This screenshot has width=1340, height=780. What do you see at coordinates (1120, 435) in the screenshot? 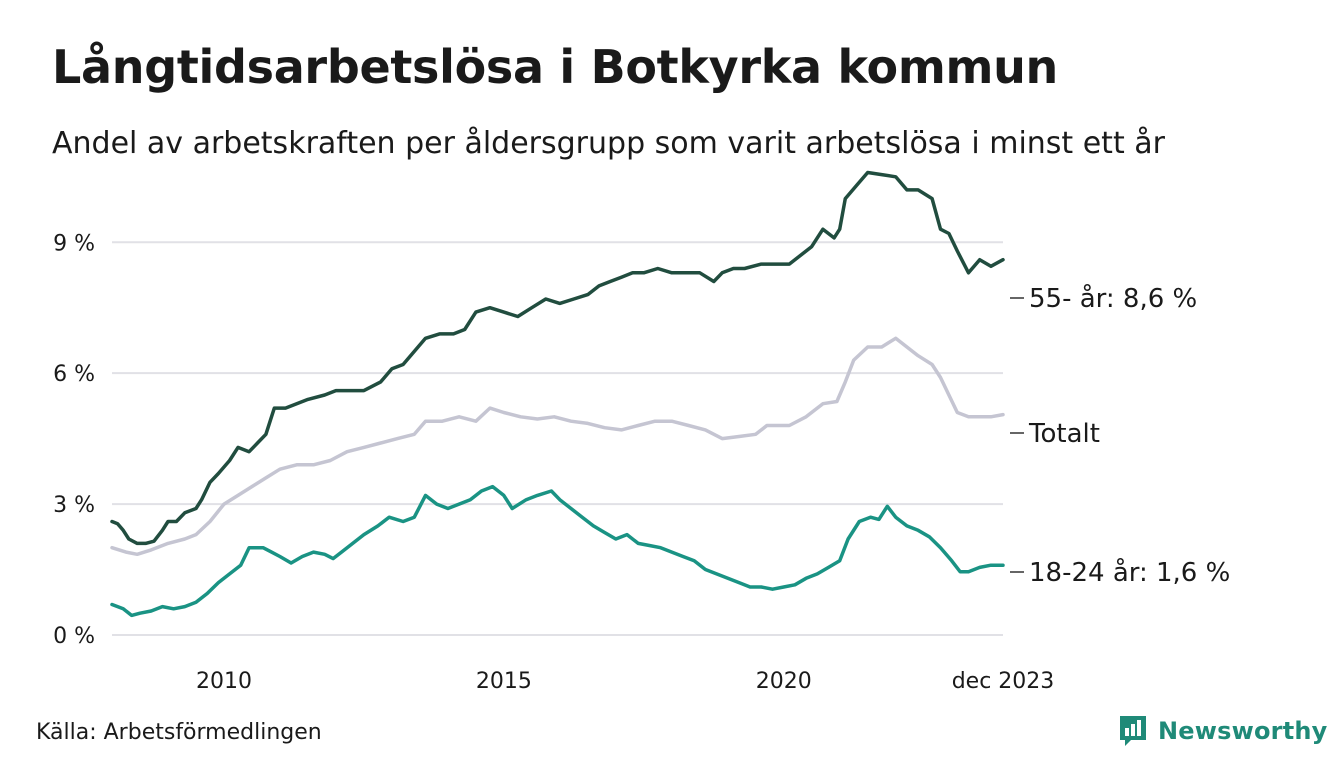
I see `series-end-labels: 55- år: 8,6 % Totalt 18-24 år: 1,6 %` at bounding box center [1120, 435].